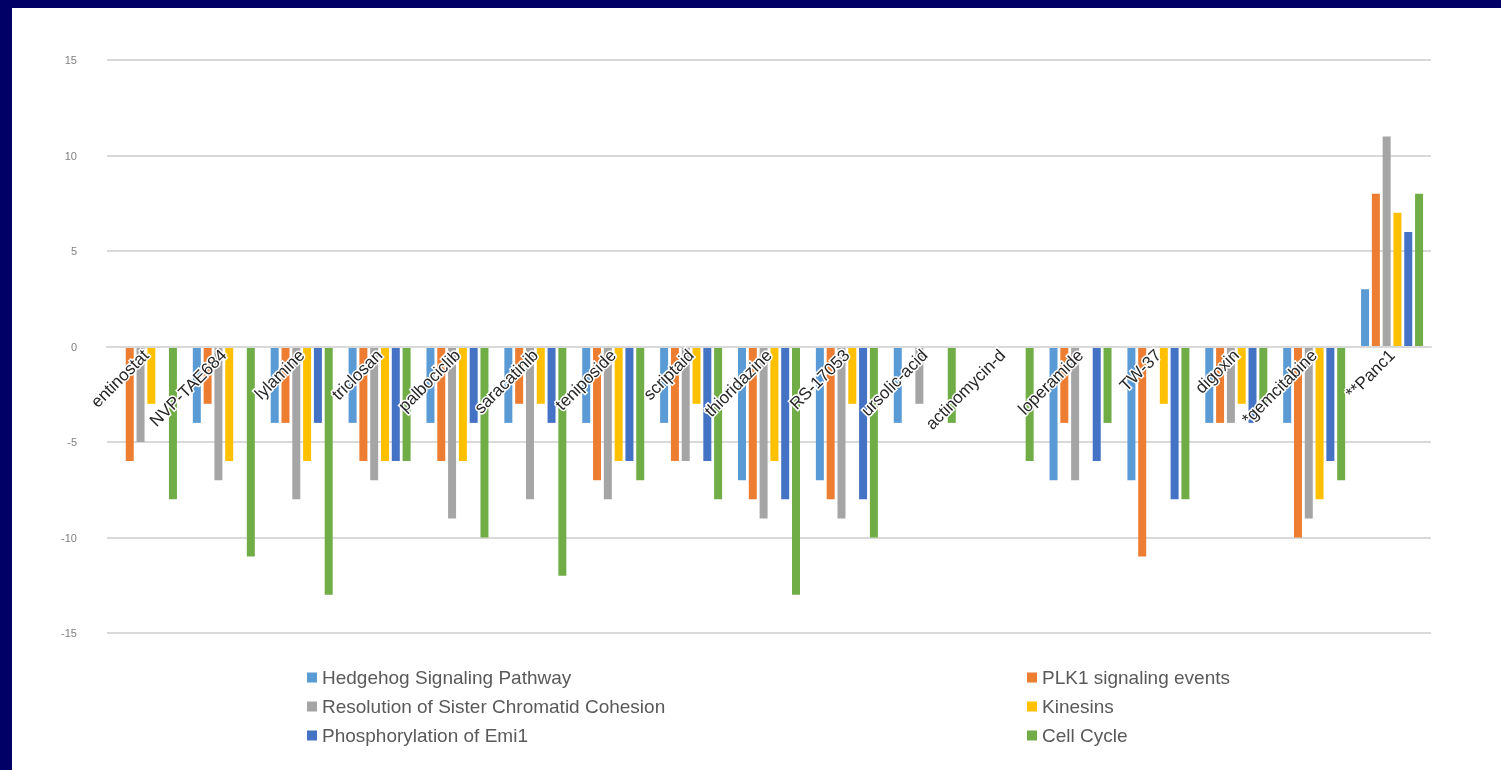 The height and width of the screenshot is (770, 1501). What do you see at coordinates (494, 706) in the screenshot?
I see `legend-label: Resolution of Sister Chromatid Cohesion` at bounding box center [494, 706].